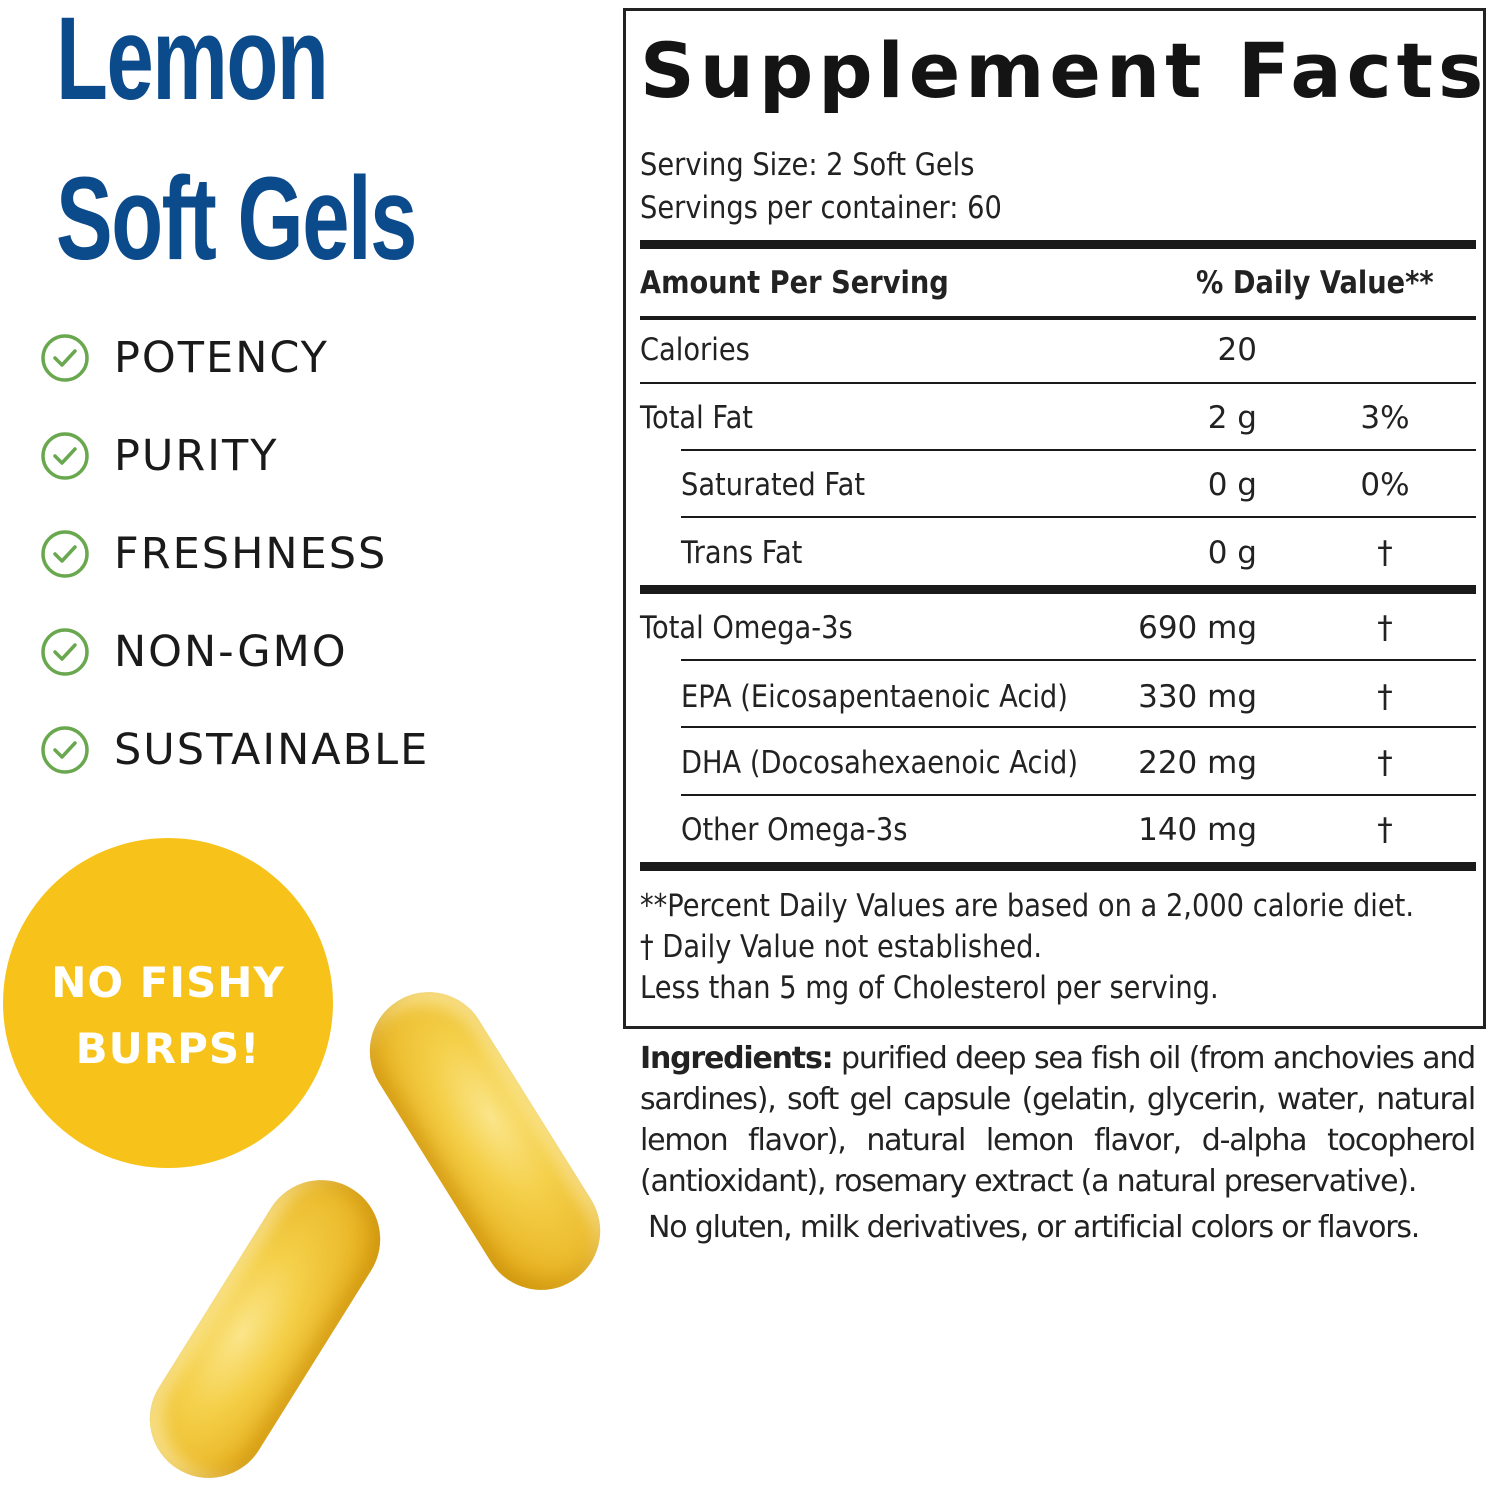  I want to click on feature-item: SUSTAINABLE, so click(234, 750).